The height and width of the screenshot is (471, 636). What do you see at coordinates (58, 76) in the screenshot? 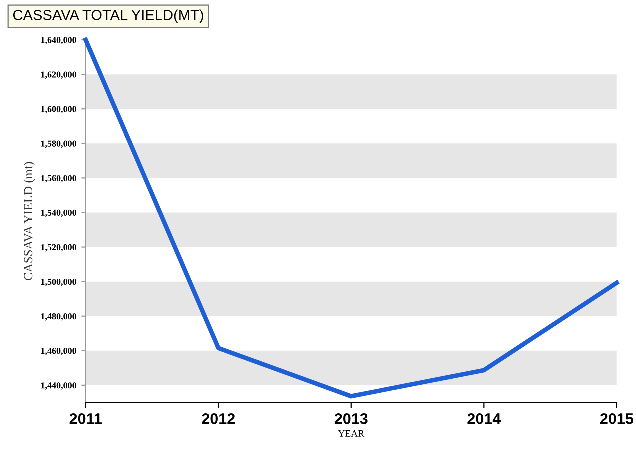
I see `y-tick-label: 1,620,000` at bounding box center [58, 76].